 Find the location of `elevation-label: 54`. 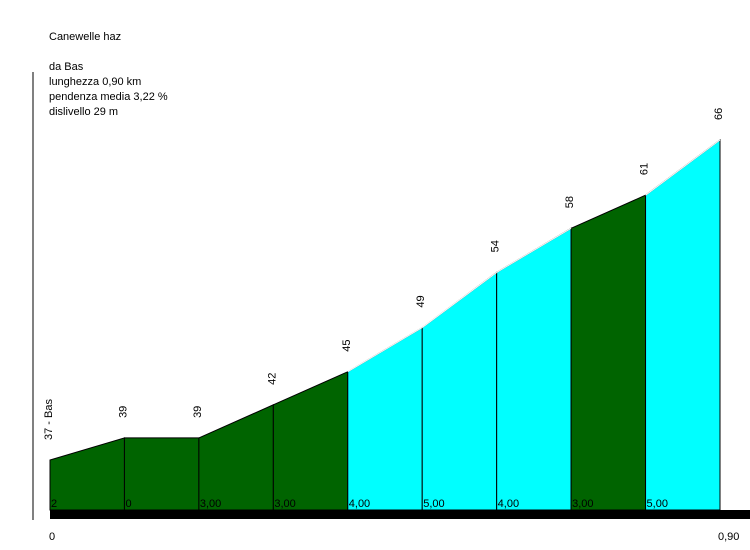

elevation-label: 54 is located at coordinates (496, 246).